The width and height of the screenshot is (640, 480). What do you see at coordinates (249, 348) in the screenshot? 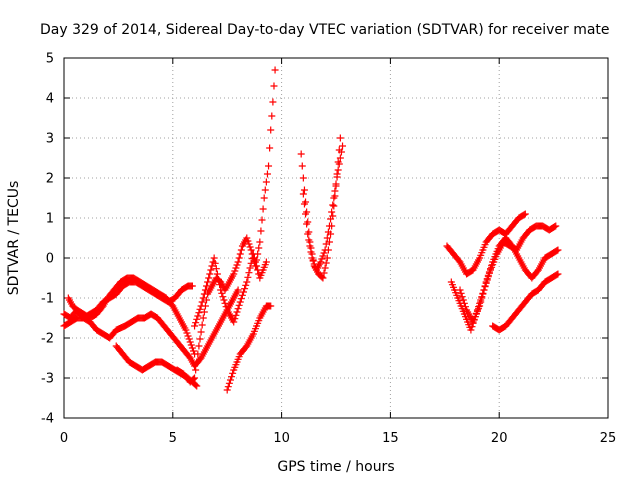
I see `series-arc-g` at bounding box center [249, 348].